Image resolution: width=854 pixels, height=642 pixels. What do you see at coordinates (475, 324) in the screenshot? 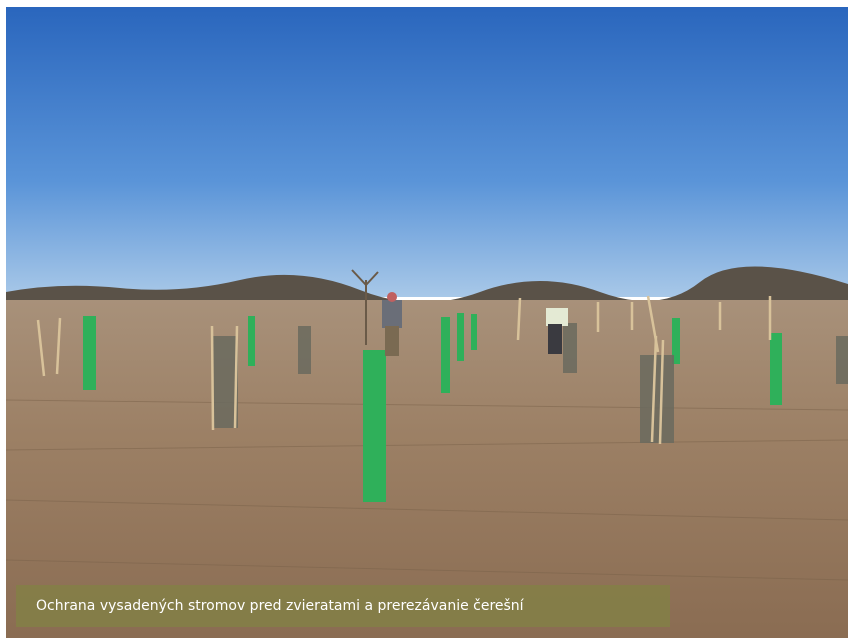
I see `workers` at bounding box center [475, 324].